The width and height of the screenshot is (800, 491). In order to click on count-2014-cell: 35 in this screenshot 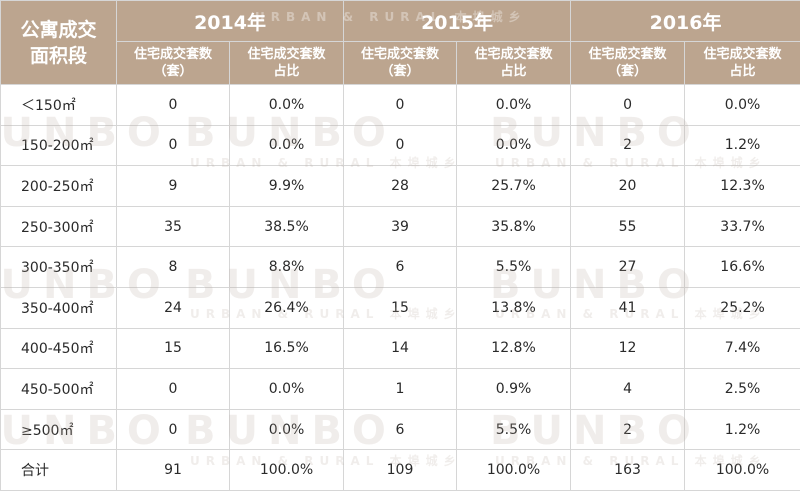, I will do `click(173, 226)`.